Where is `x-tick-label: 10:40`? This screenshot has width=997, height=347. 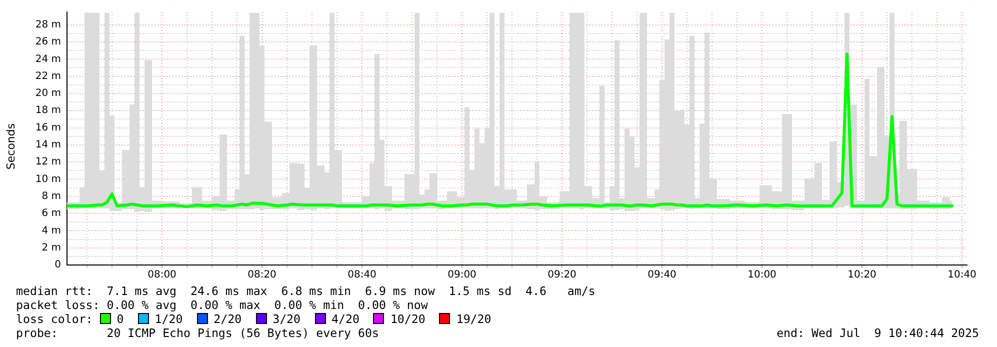 x-tick-label: 10:40 is located at coordinates (962, 275).